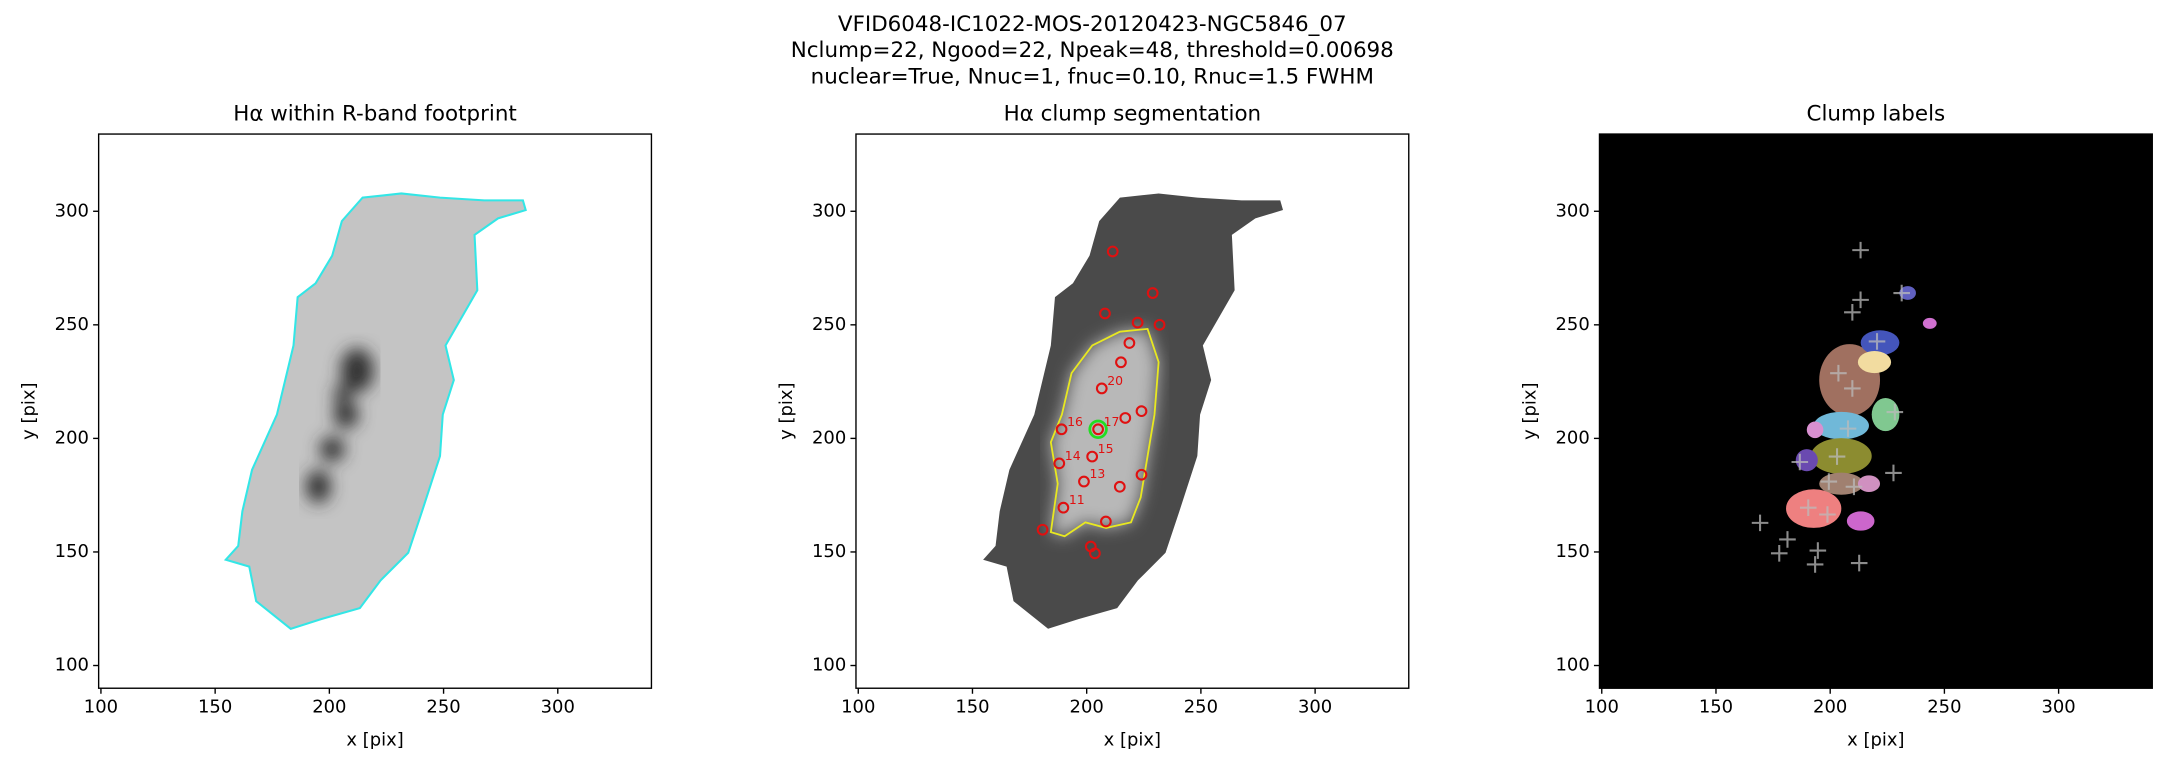 Image resolution: width=2168 pixels, height=767 pixels. I want to click on axes-title: Hα clump segmentation, so click(1133, 114).